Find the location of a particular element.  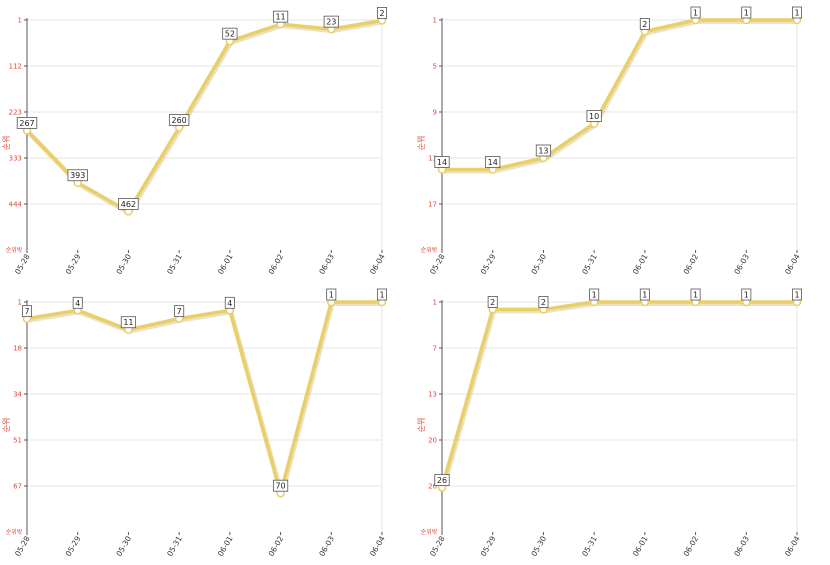

y-tick-label: 9 is located at coordinates (435, 113).